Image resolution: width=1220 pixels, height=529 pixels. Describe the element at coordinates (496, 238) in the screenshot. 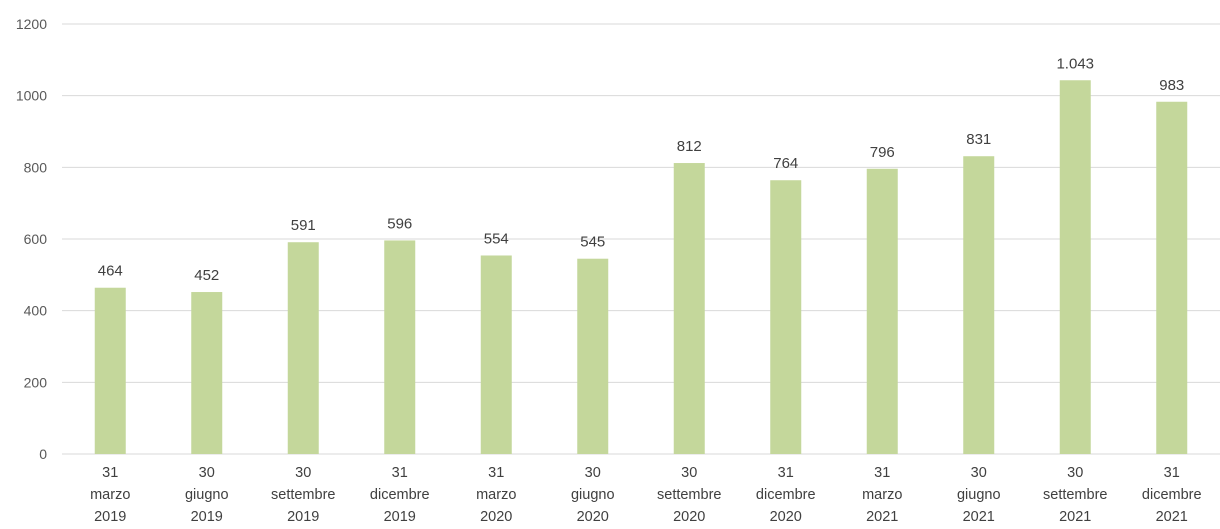

I see `data-label: 554` at that location.